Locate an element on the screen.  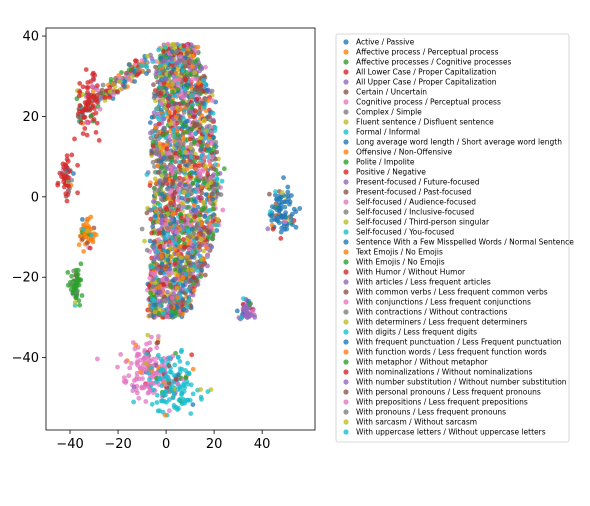
legend-label: Positive / Negative is located at coordinates (391, 172).